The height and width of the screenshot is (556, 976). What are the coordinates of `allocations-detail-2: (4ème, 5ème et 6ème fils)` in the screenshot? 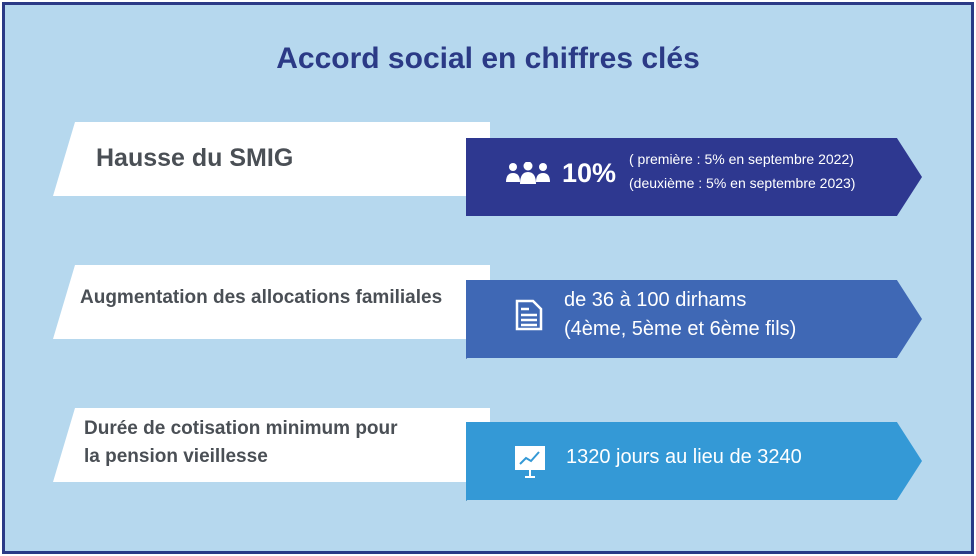 It's located at (680, 329).